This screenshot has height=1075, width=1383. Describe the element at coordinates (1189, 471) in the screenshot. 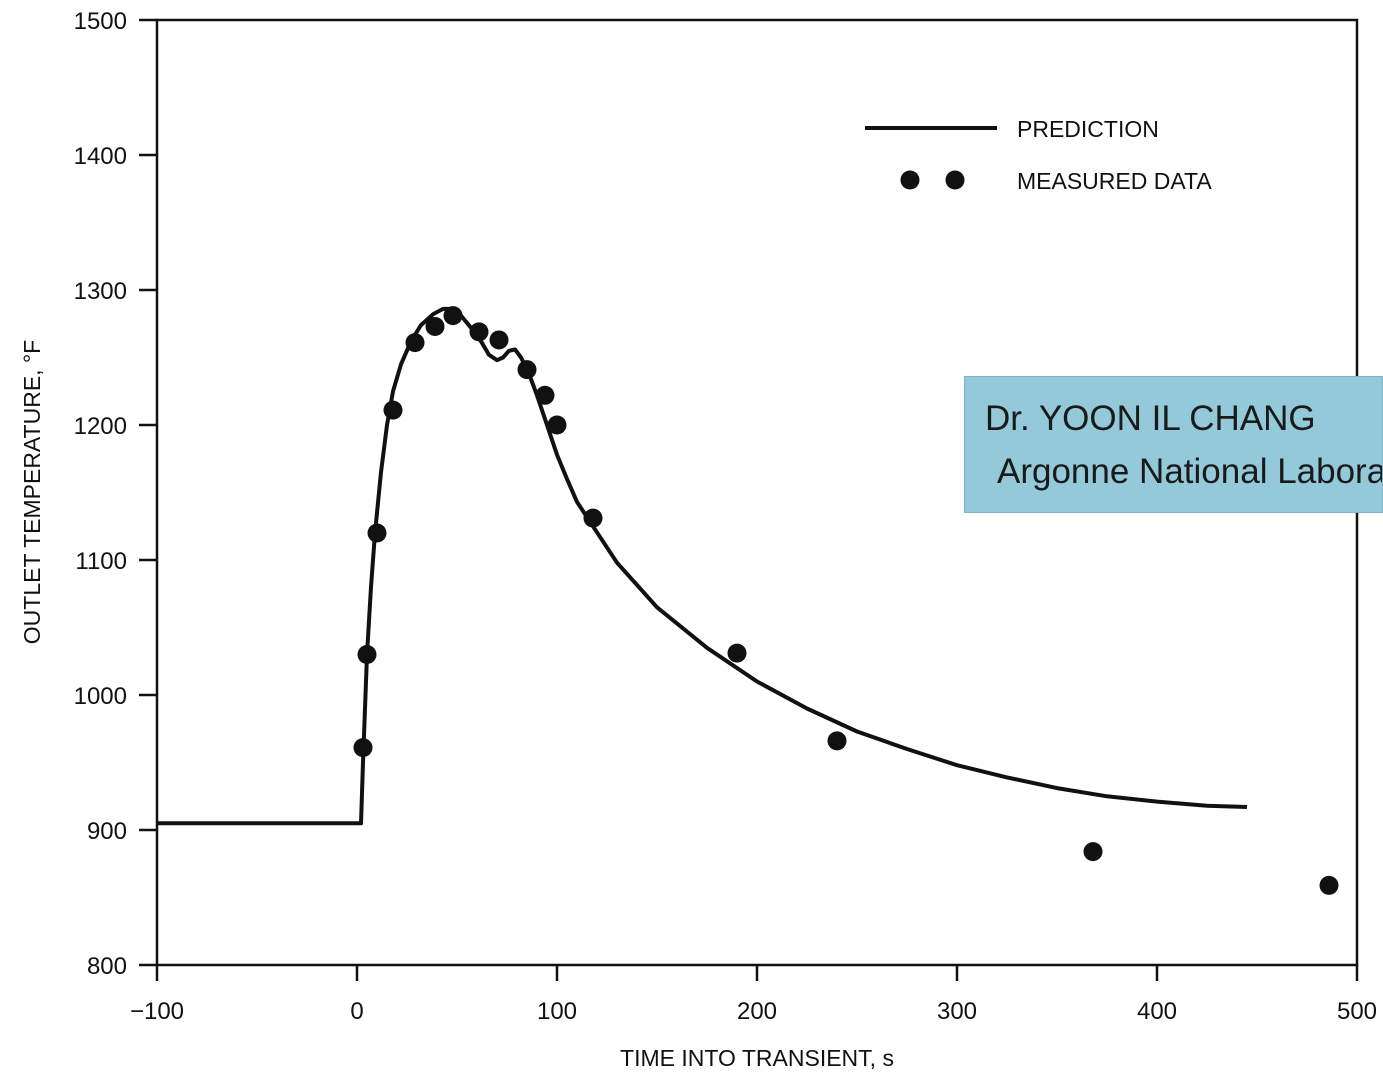

I see `speaker-affiliation: Argonne National Laboratory` at that location.